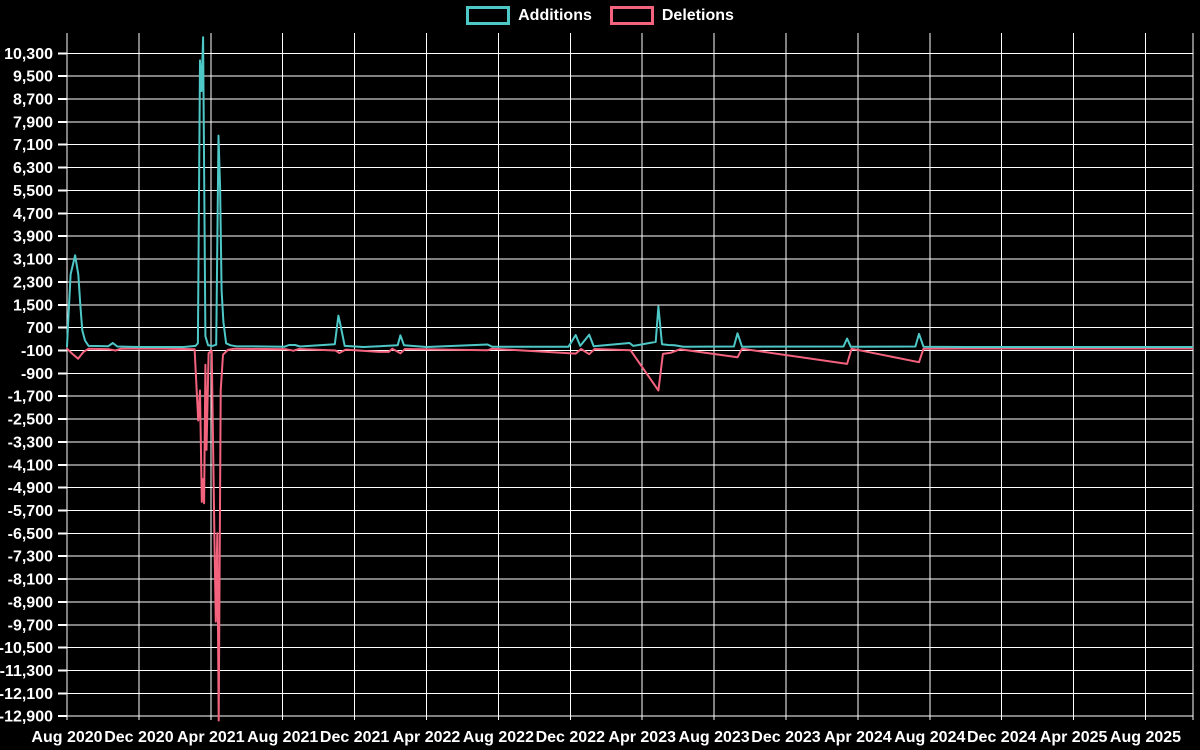  What do you see at coordinates (600, 15) in the screenshot?
I see `chart-legend: Additions Deletions` at bounding box center [600, 15].